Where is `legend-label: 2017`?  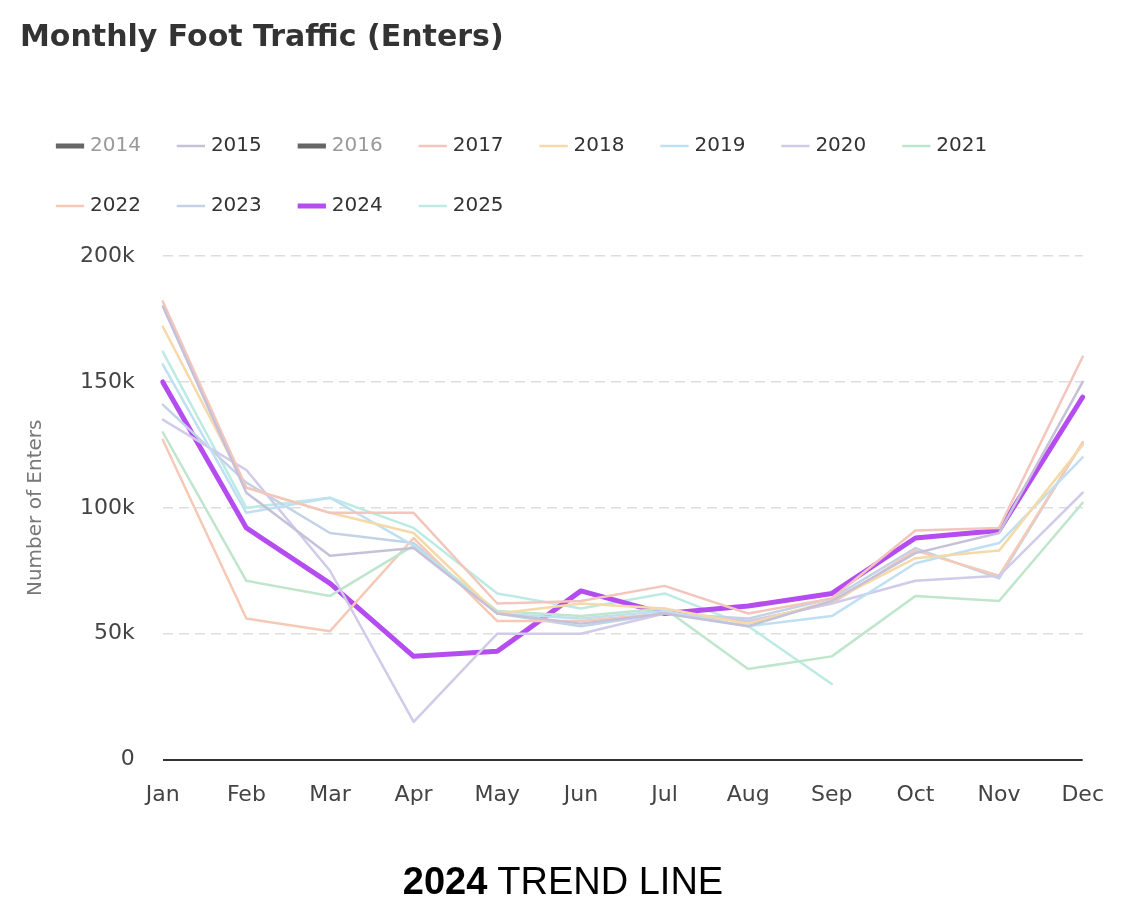 legend-label: 2017 is located at coordinates (478, 144).